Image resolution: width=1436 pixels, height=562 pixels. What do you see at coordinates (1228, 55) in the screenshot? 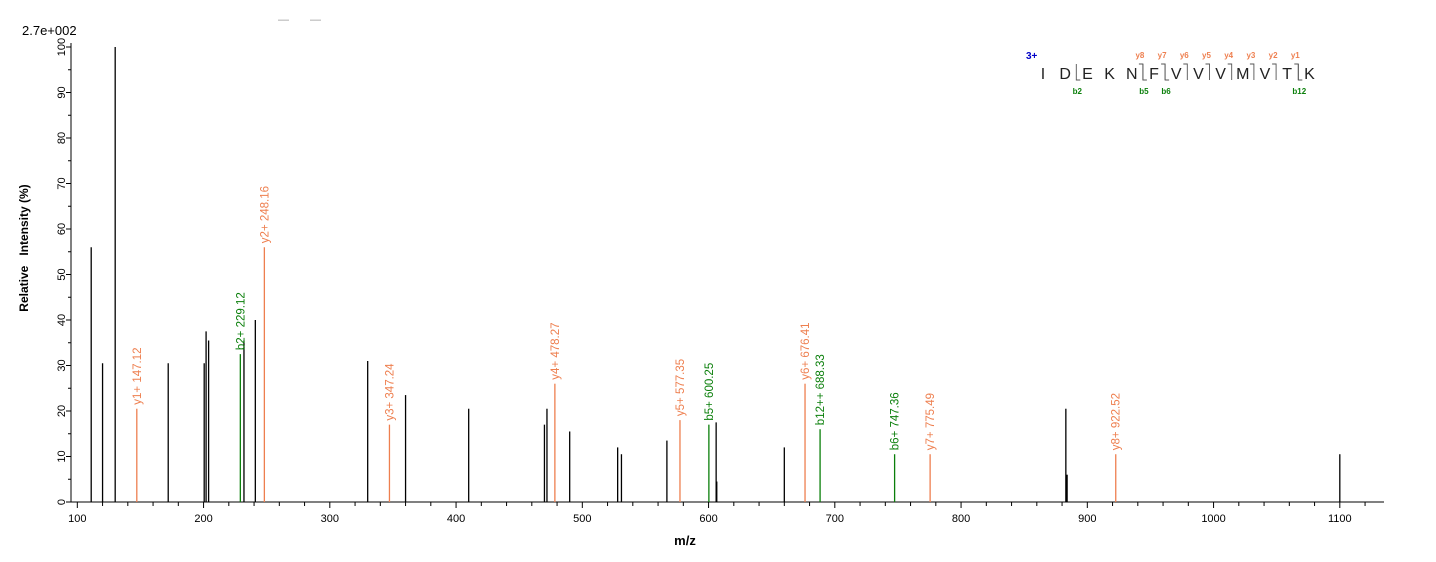
I see `y-fragment-label: y4` at bounding box center [1228, 55].